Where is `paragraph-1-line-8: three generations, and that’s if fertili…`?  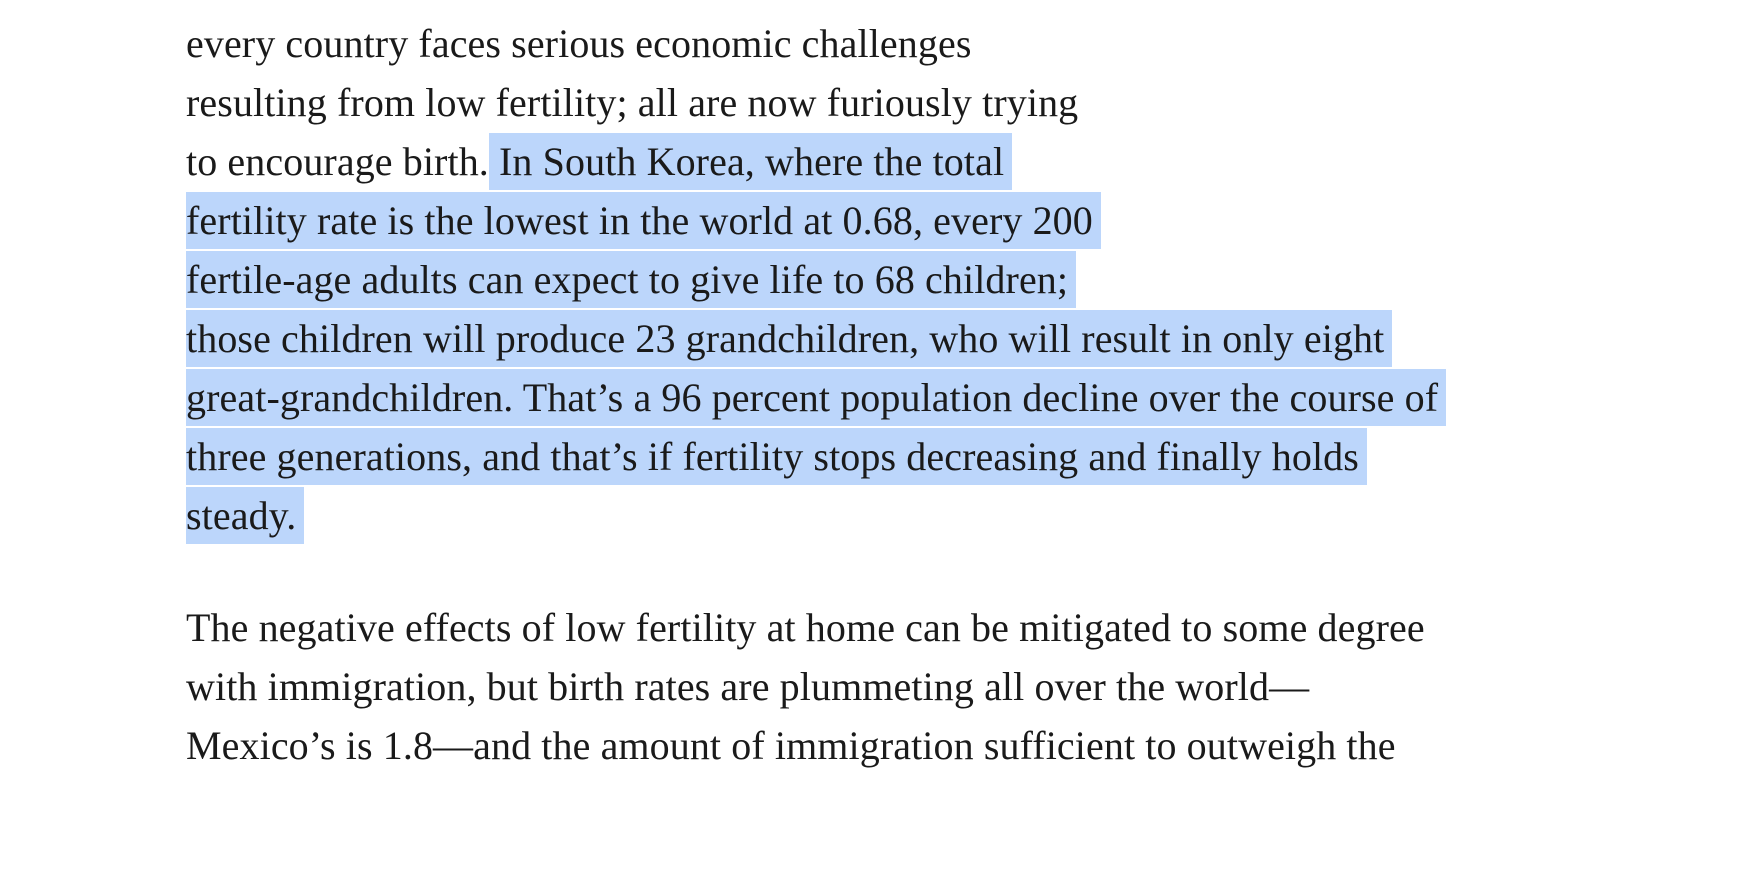
paragraph-1-line-8: three generations, and that’s if fertili… is located at coordinates (776, 457).